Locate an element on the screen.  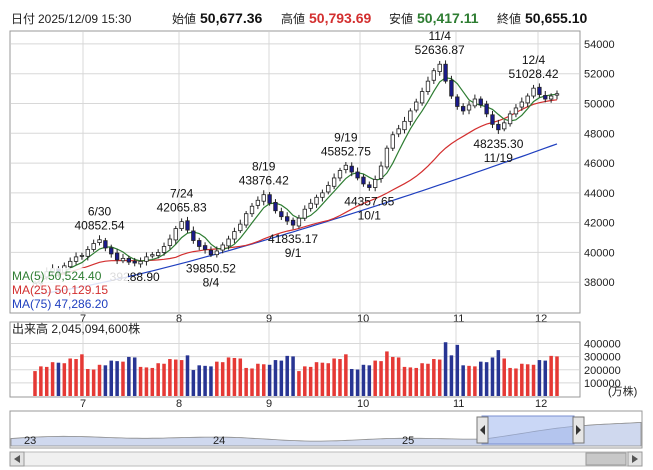
scrollbar-track is located at coordinates (326, 459).